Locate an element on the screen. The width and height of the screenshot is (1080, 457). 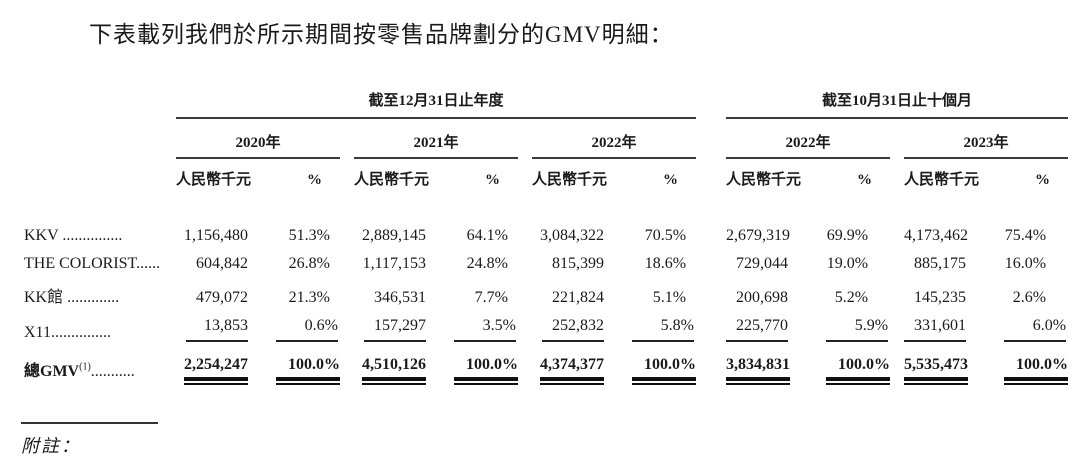
gmv-value-cell: 145,235 is located at coordinates (940, 297).